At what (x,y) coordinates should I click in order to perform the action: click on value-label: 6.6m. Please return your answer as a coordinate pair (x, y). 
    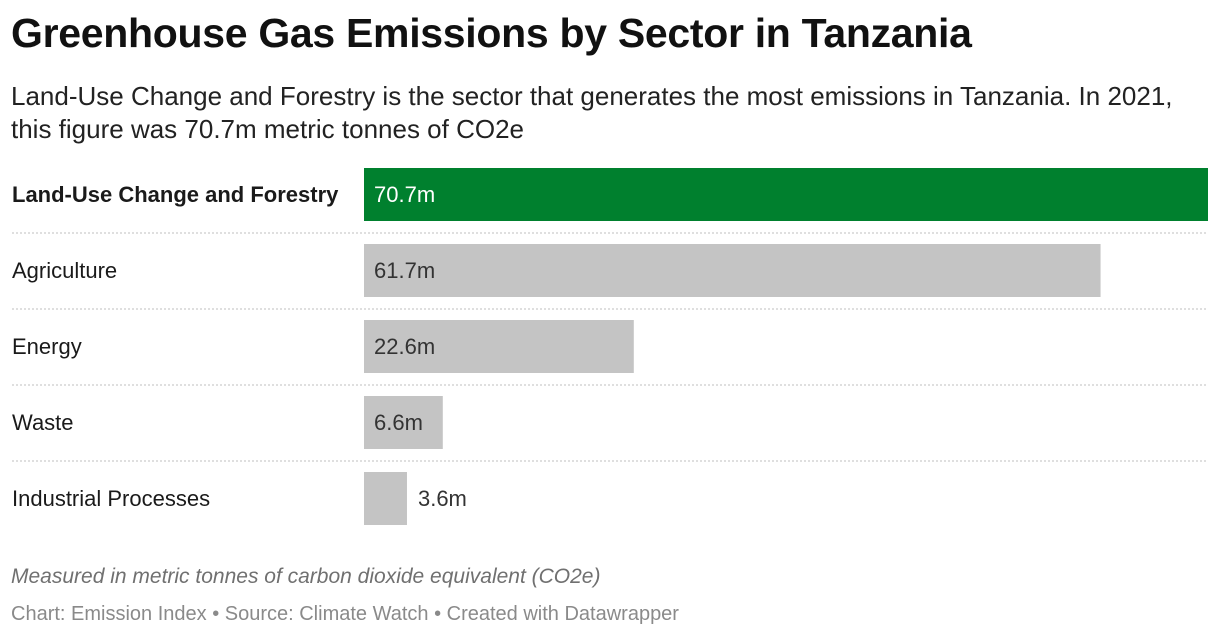
    Looking at the image, I should click on (398, 422).